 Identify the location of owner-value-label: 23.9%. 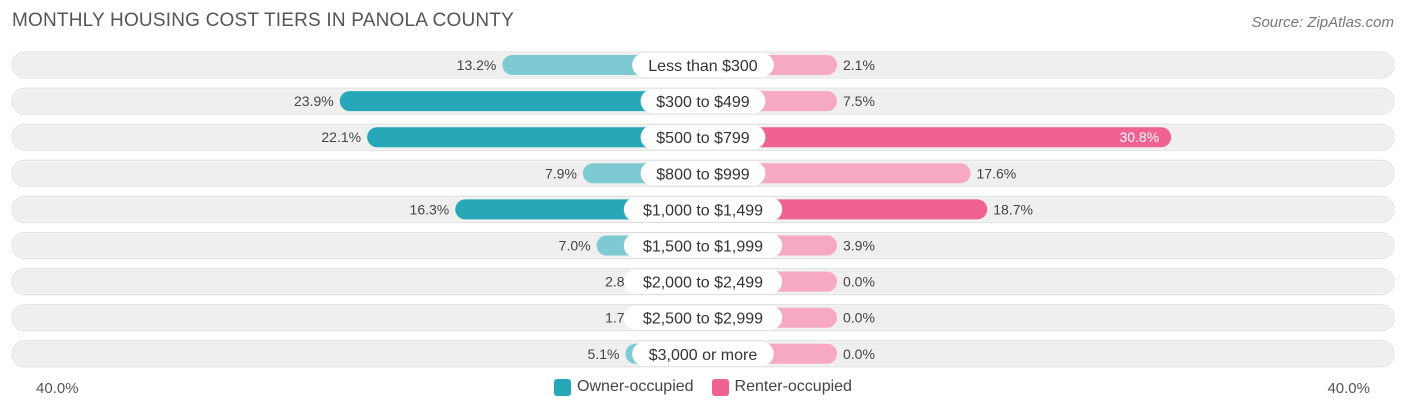
(314, 101).